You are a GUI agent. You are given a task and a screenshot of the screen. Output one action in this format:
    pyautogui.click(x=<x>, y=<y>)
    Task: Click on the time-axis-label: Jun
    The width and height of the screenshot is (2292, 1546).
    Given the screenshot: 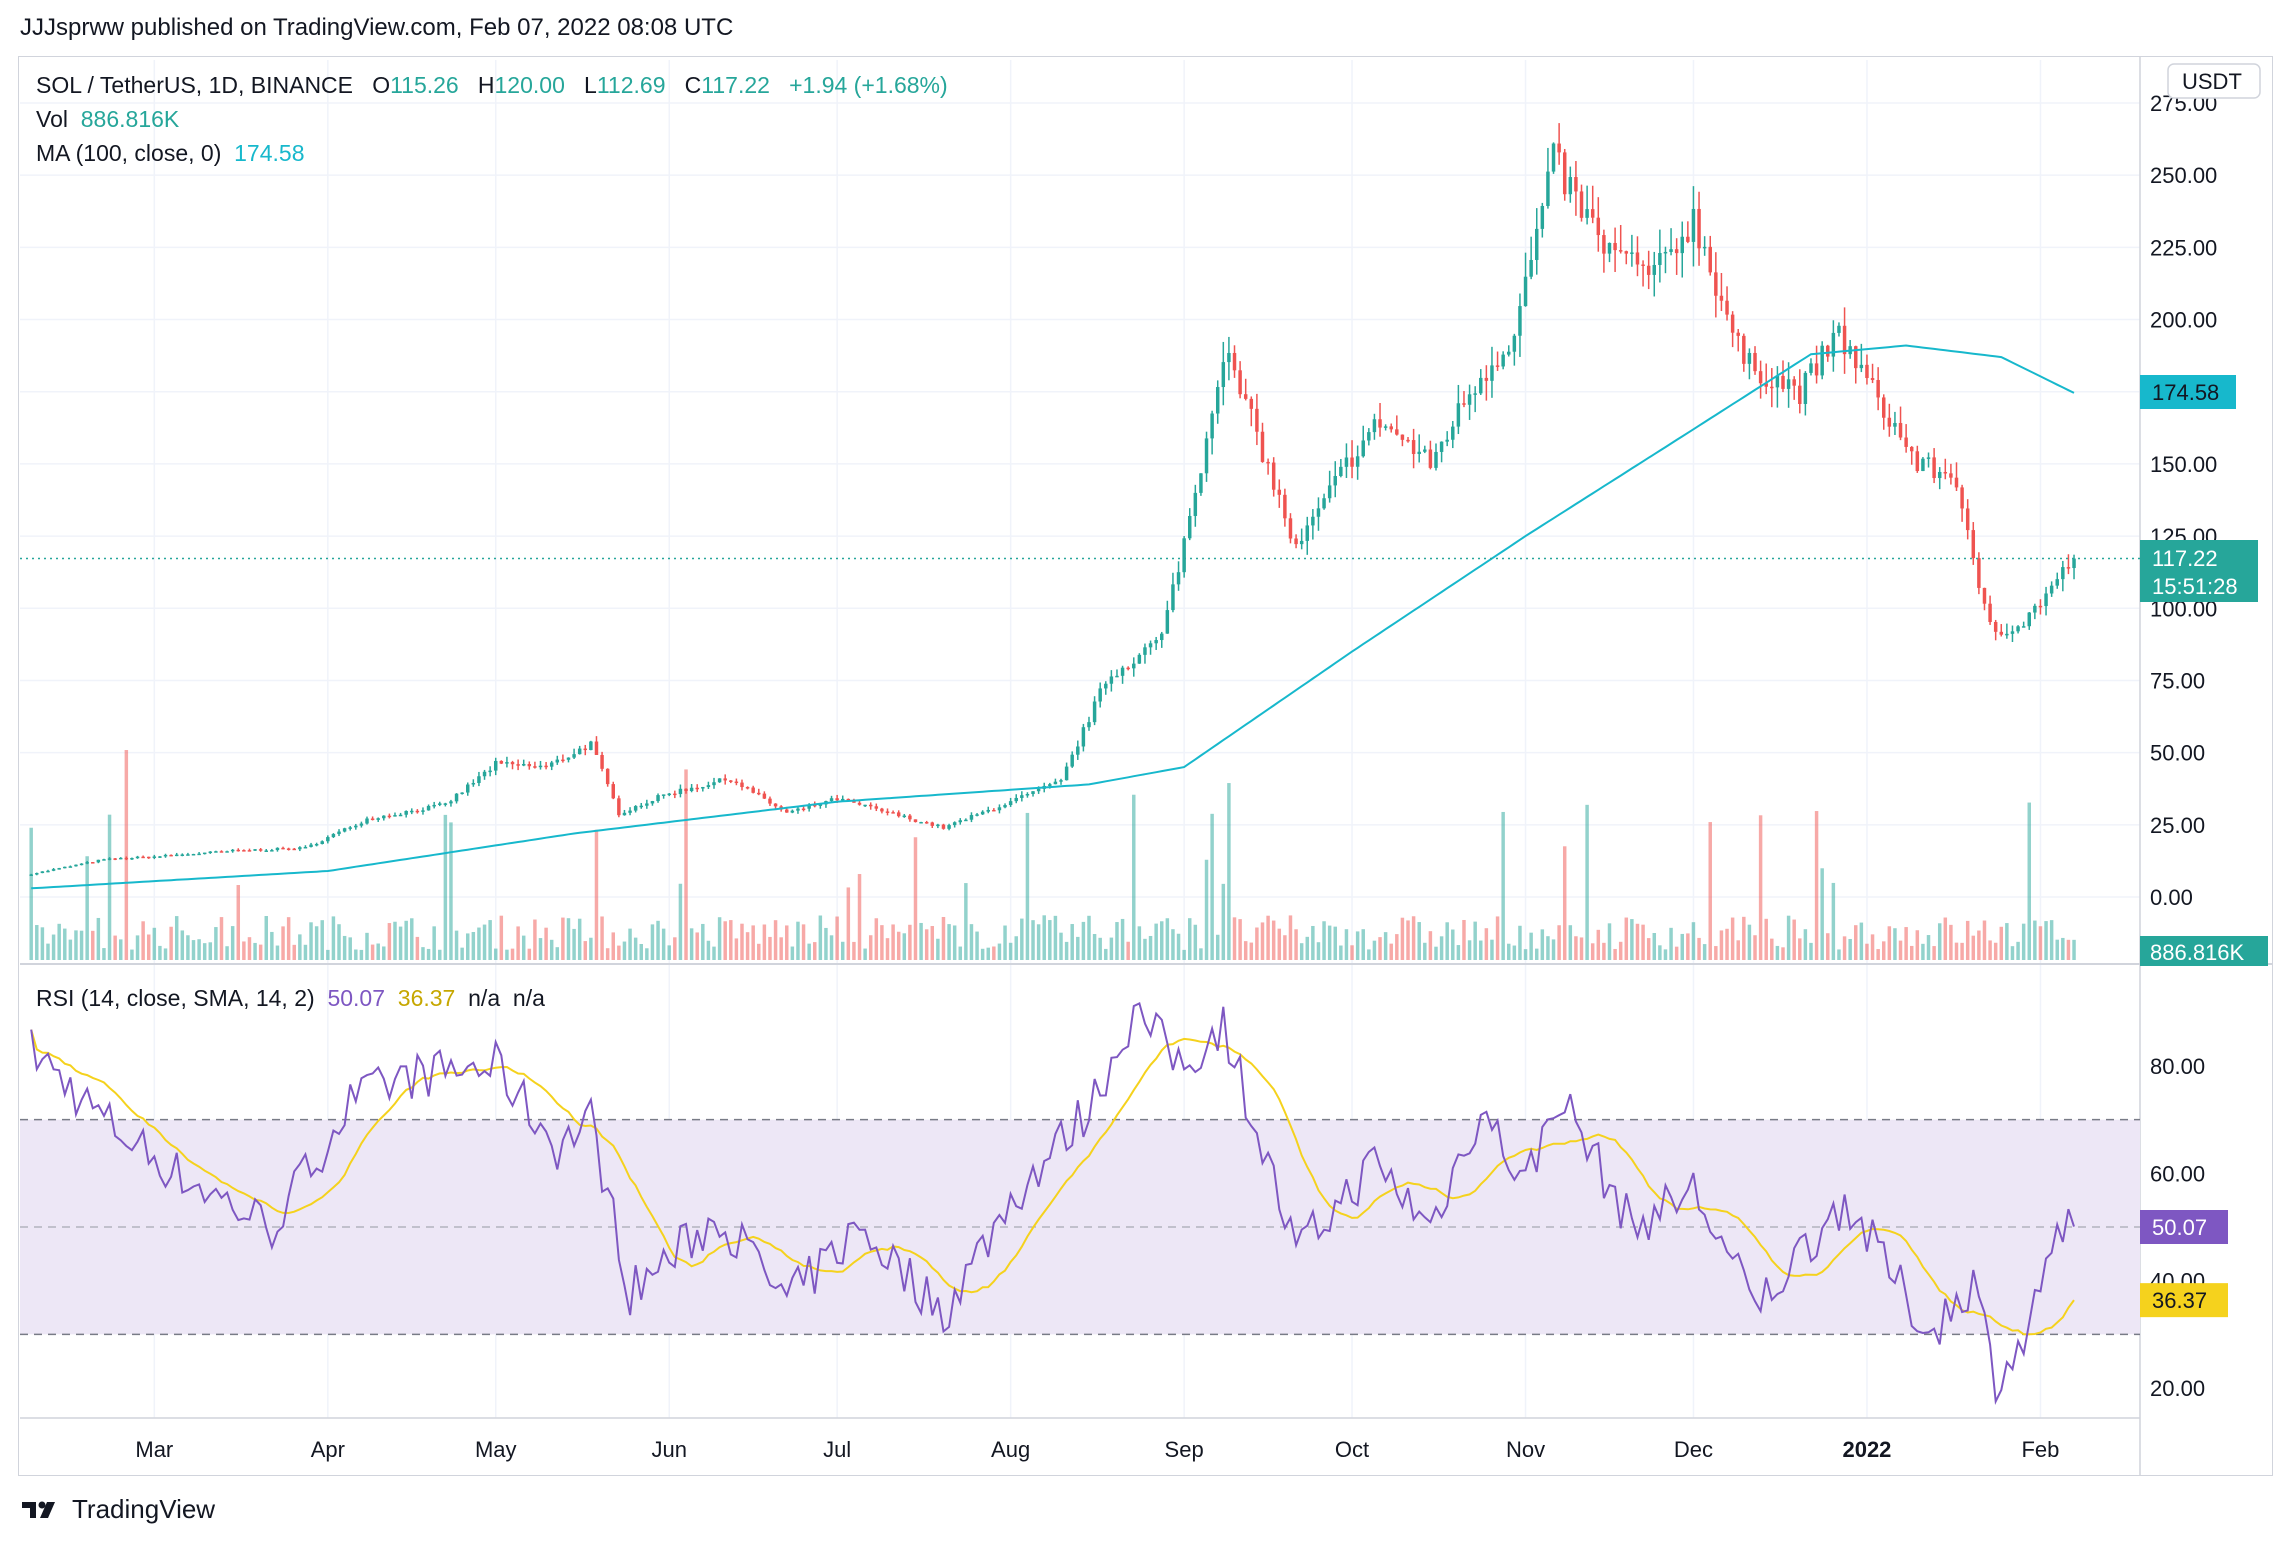 What is the action you would take?
    pyautogui.click(x=668, y=1449)
    